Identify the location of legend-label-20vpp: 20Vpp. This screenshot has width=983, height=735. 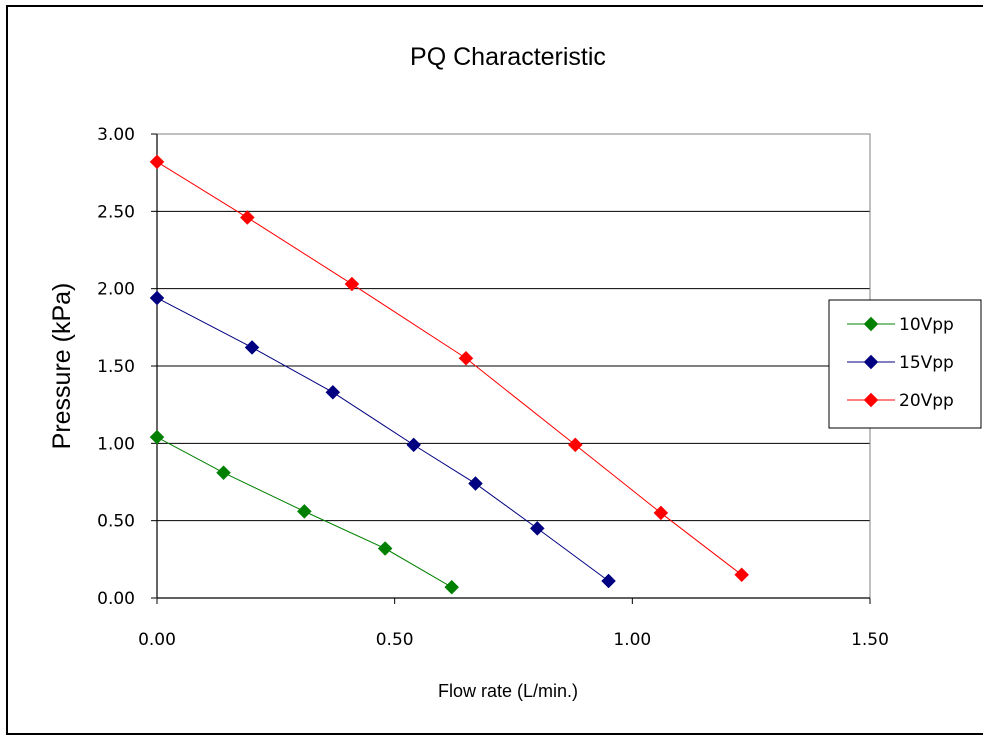
(926, 401).